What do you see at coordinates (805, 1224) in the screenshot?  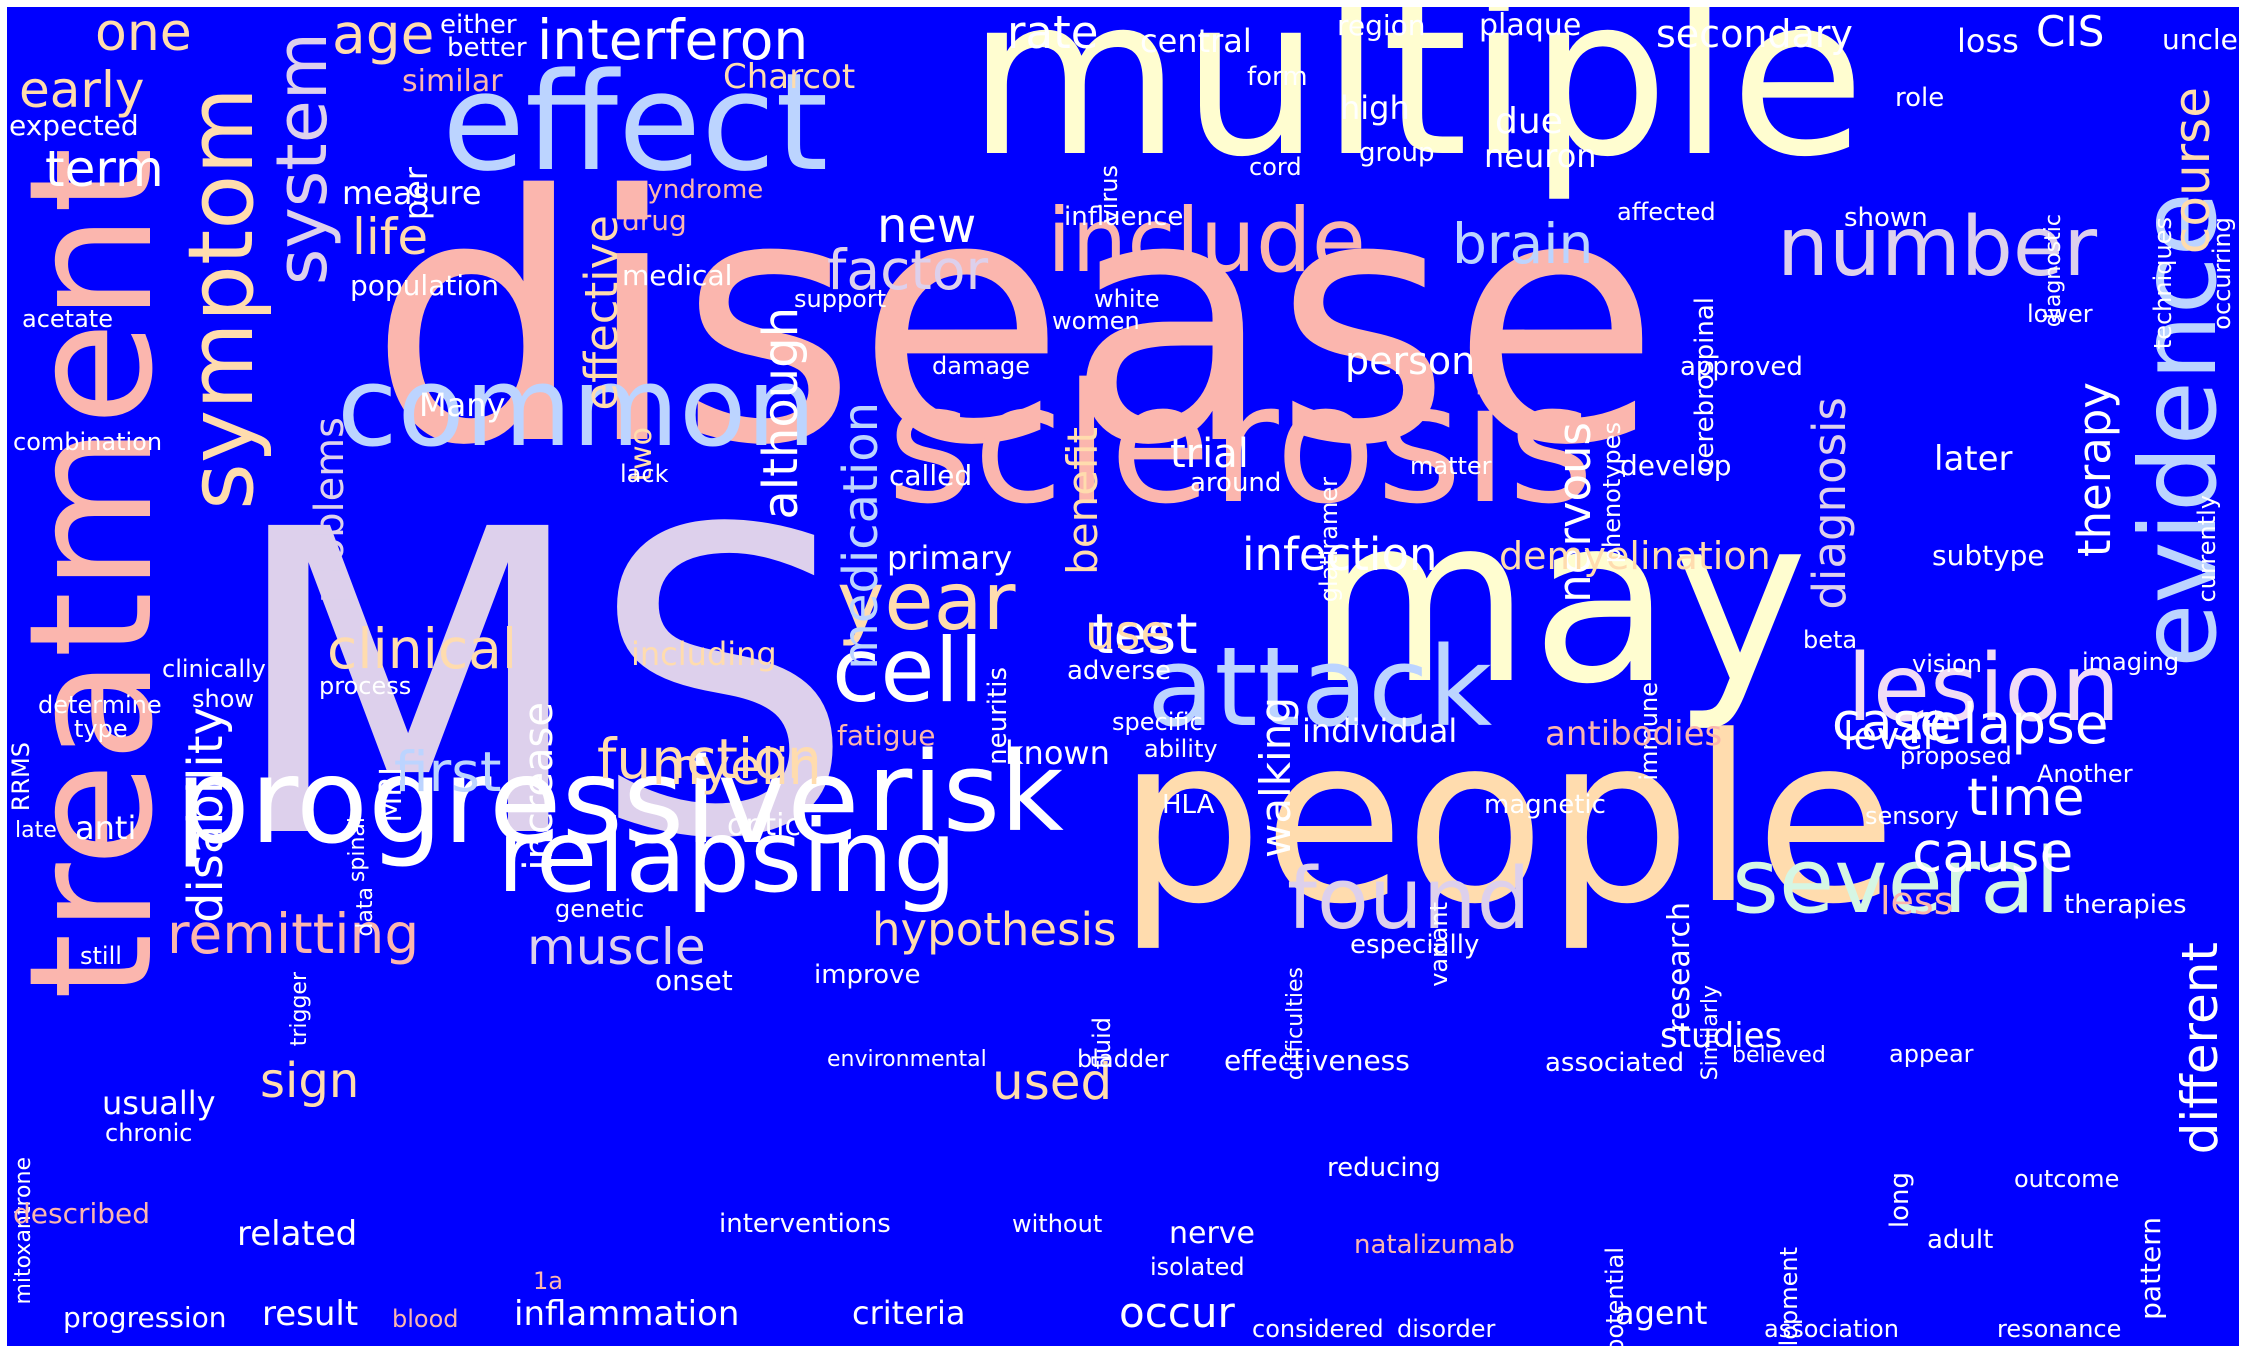 I see `word-interventions: interventions` at bounding box center [805, 1224].